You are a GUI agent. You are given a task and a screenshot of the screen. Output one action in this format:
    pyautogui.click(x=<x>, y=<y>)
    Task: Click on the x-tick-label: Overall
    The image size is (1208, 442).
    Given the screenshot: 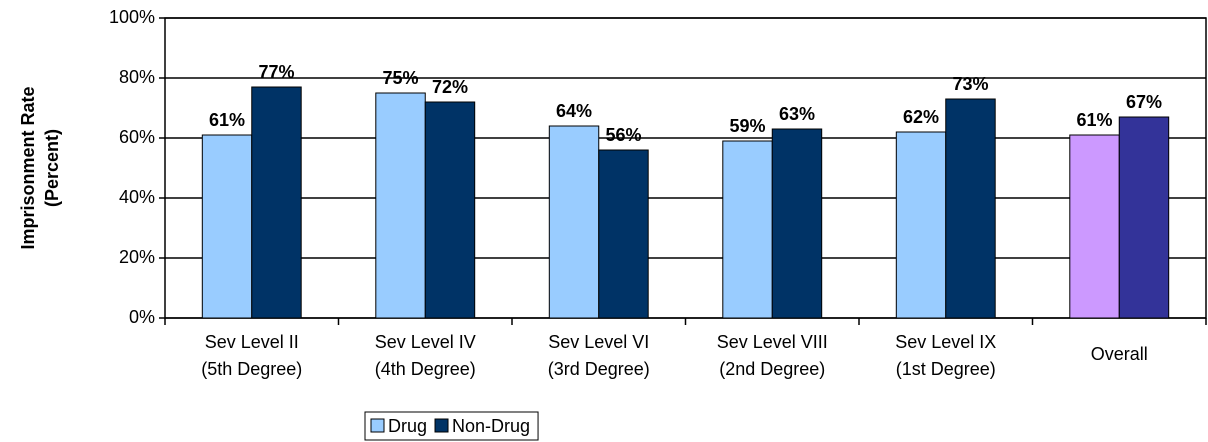 What is the action you would take?
    pyautogui.click(x=1119, y=354)
    